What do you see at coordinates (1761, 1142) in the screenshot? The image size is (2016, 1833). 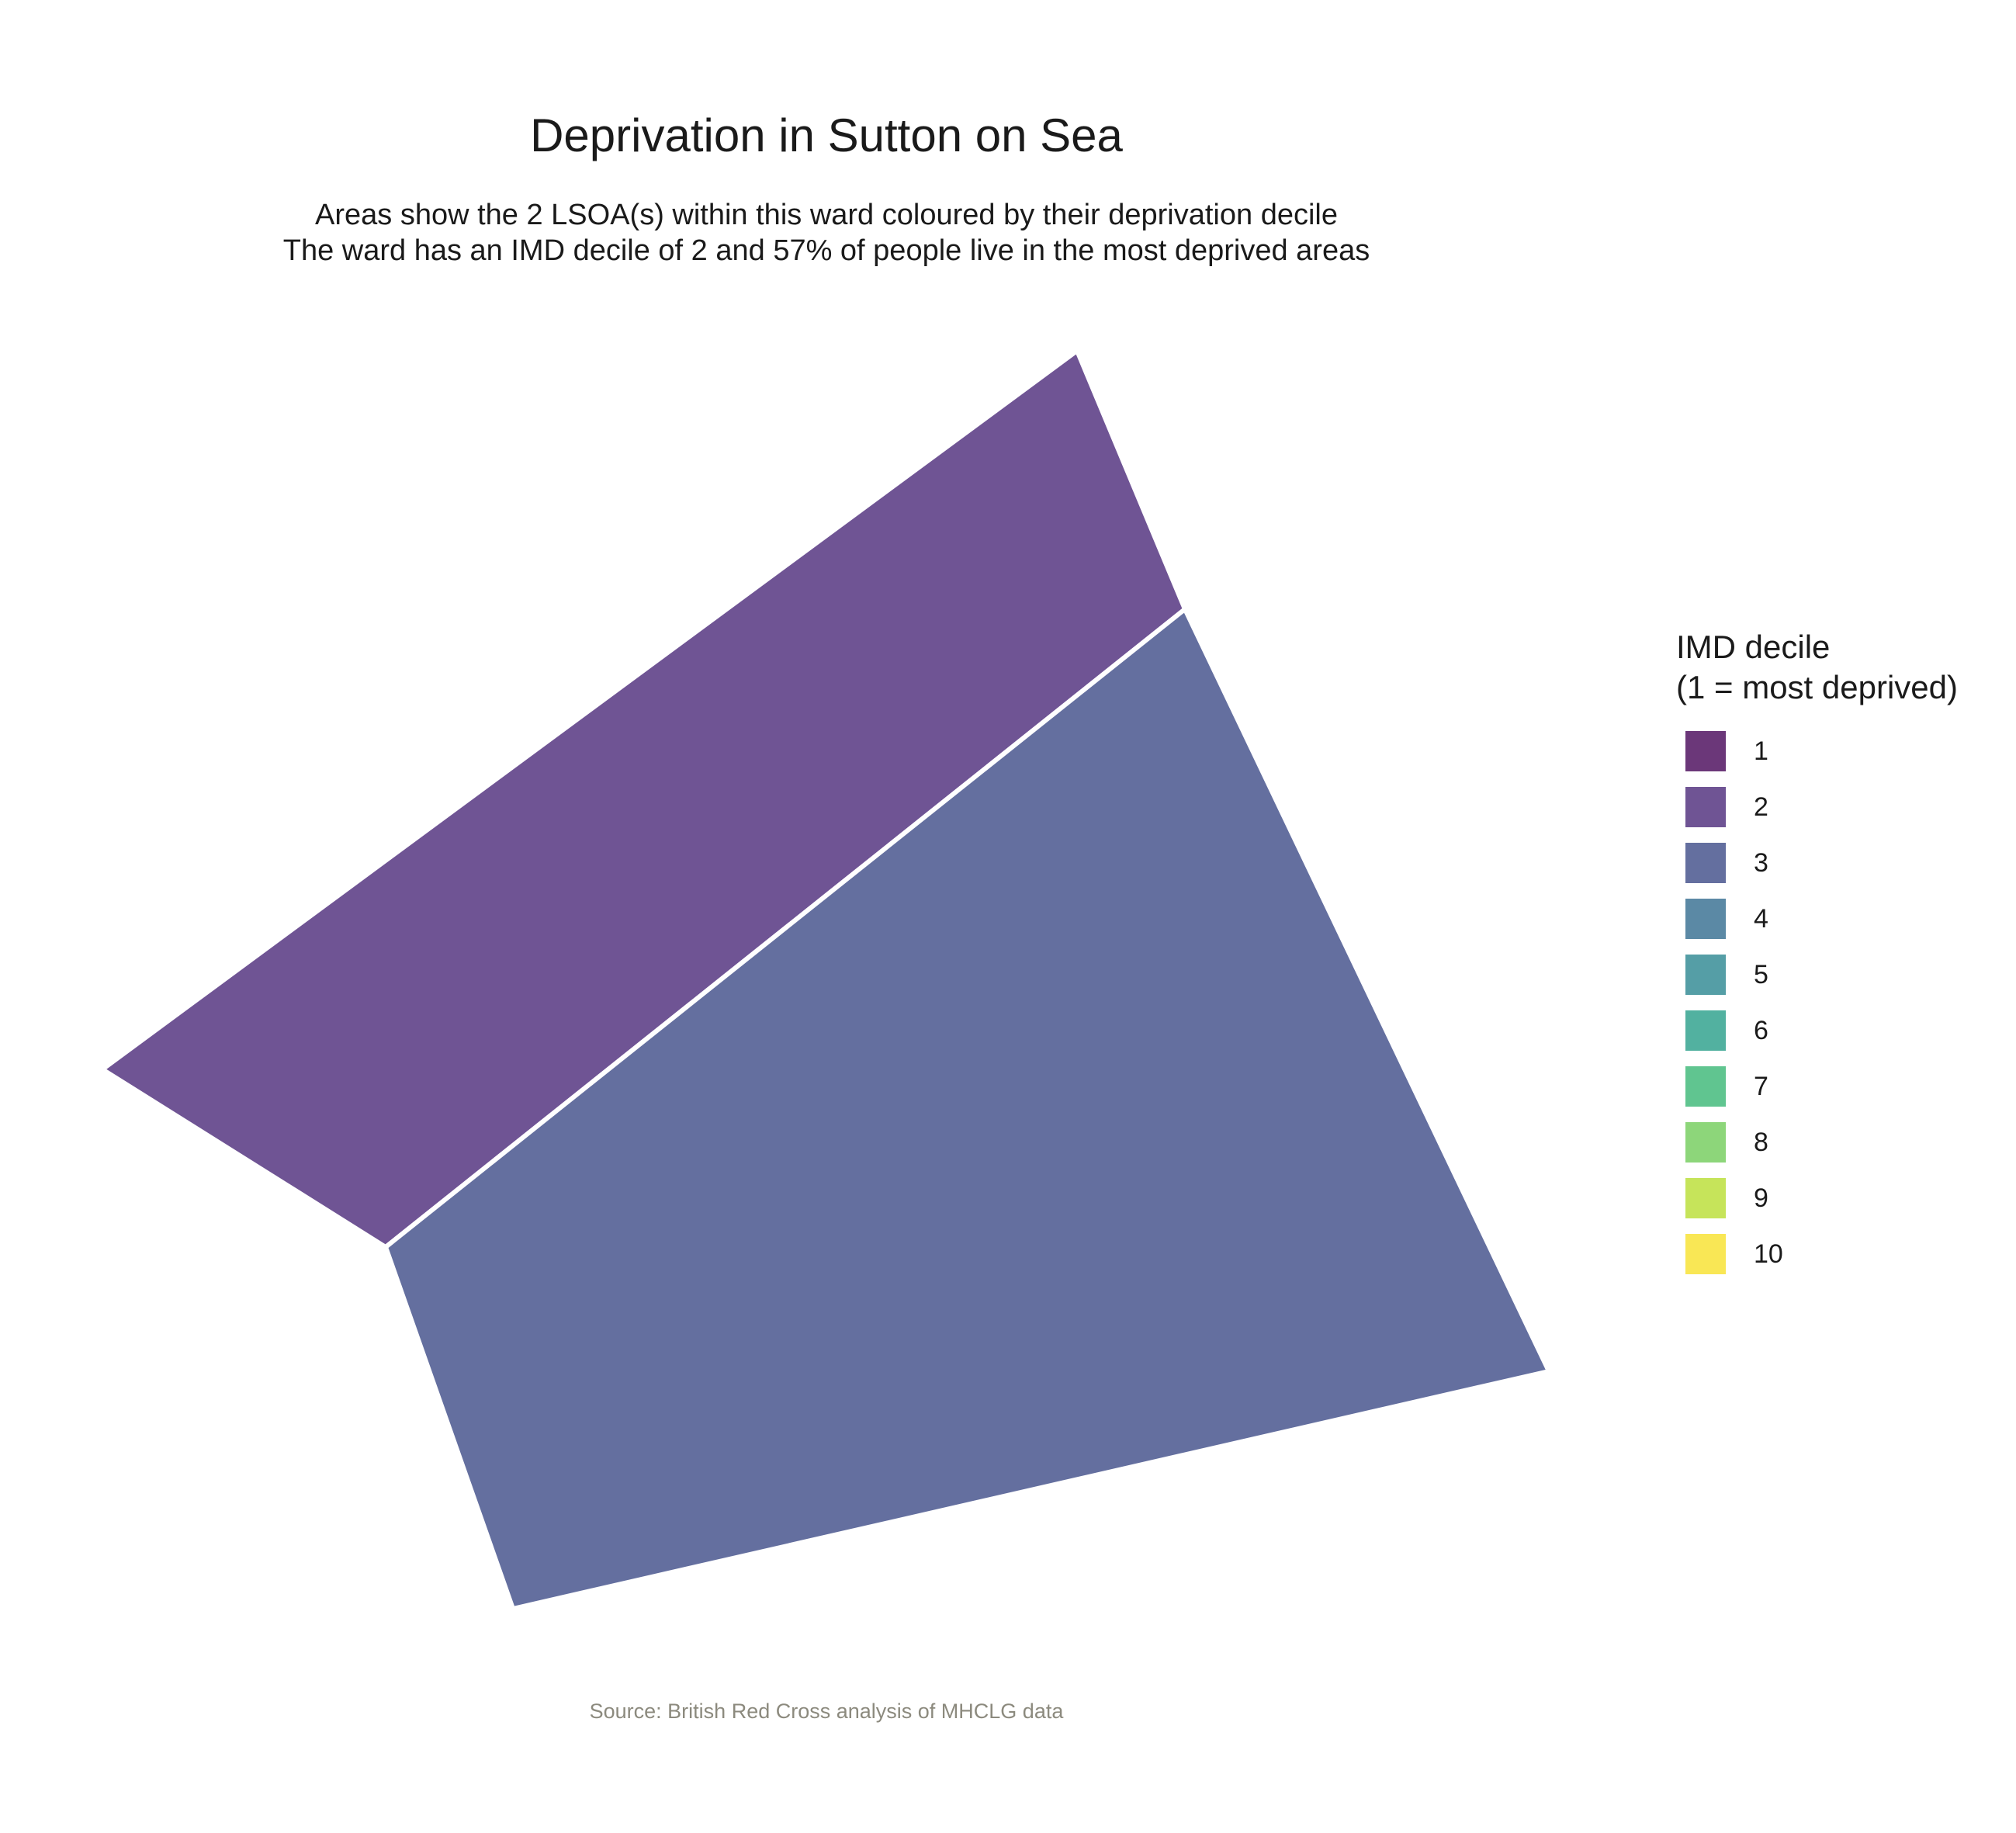 I see `legend-label-8: 8` at bounding box center [1761, 1142].